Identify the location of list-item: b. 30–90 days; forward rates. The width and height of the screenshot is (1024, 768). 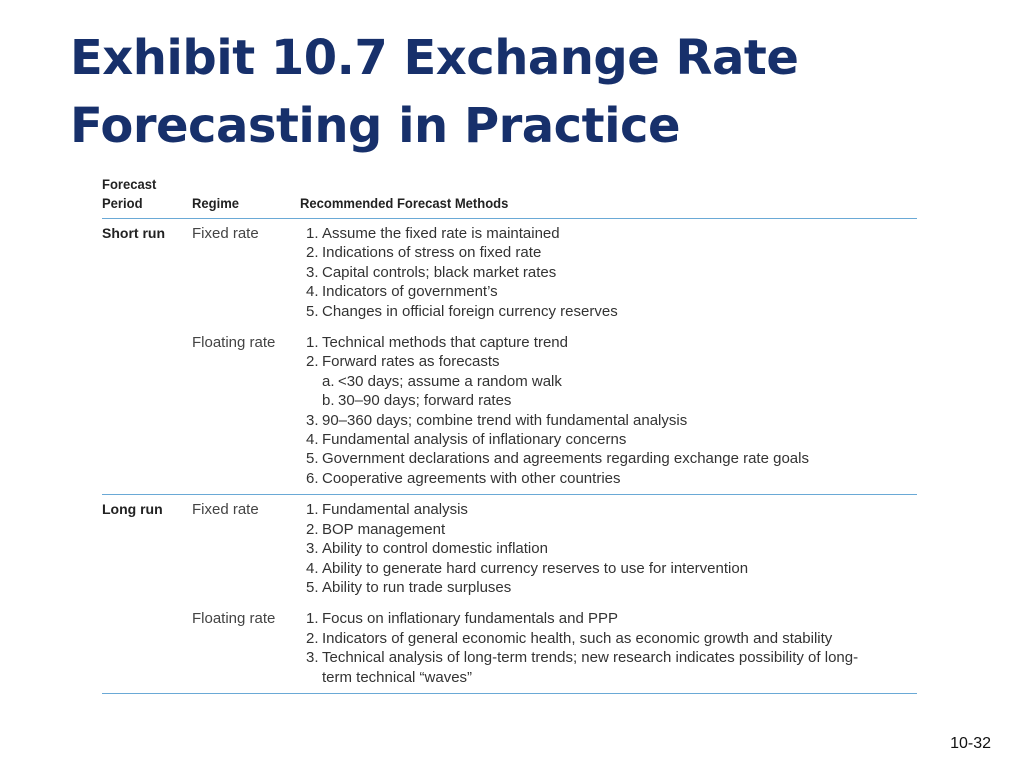
(611, 400).